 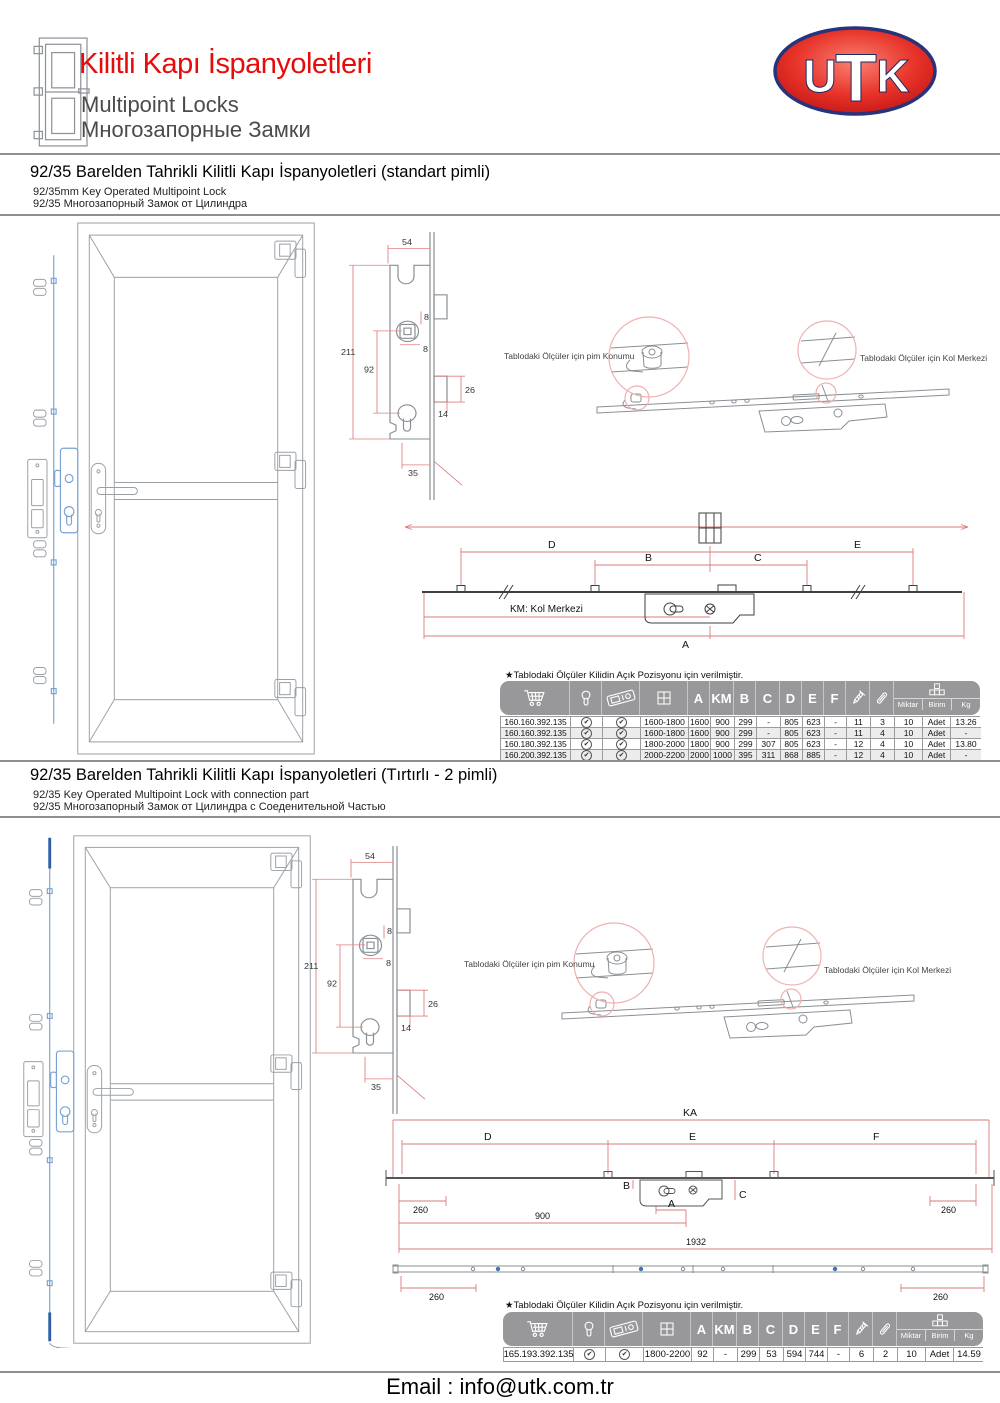 I want to click on col-A: A, so click(x=702, y=1329).